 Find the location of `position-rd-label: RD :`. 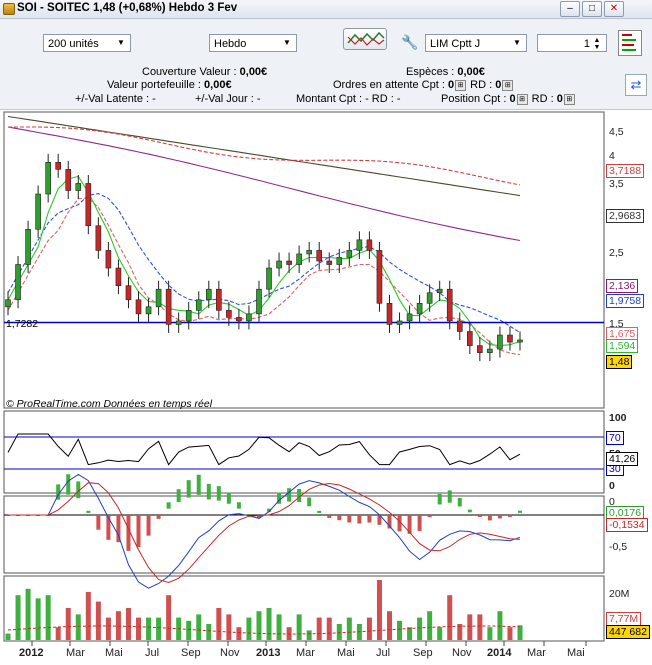

position-rd-label: RD : is located at coordinates (542, 99).